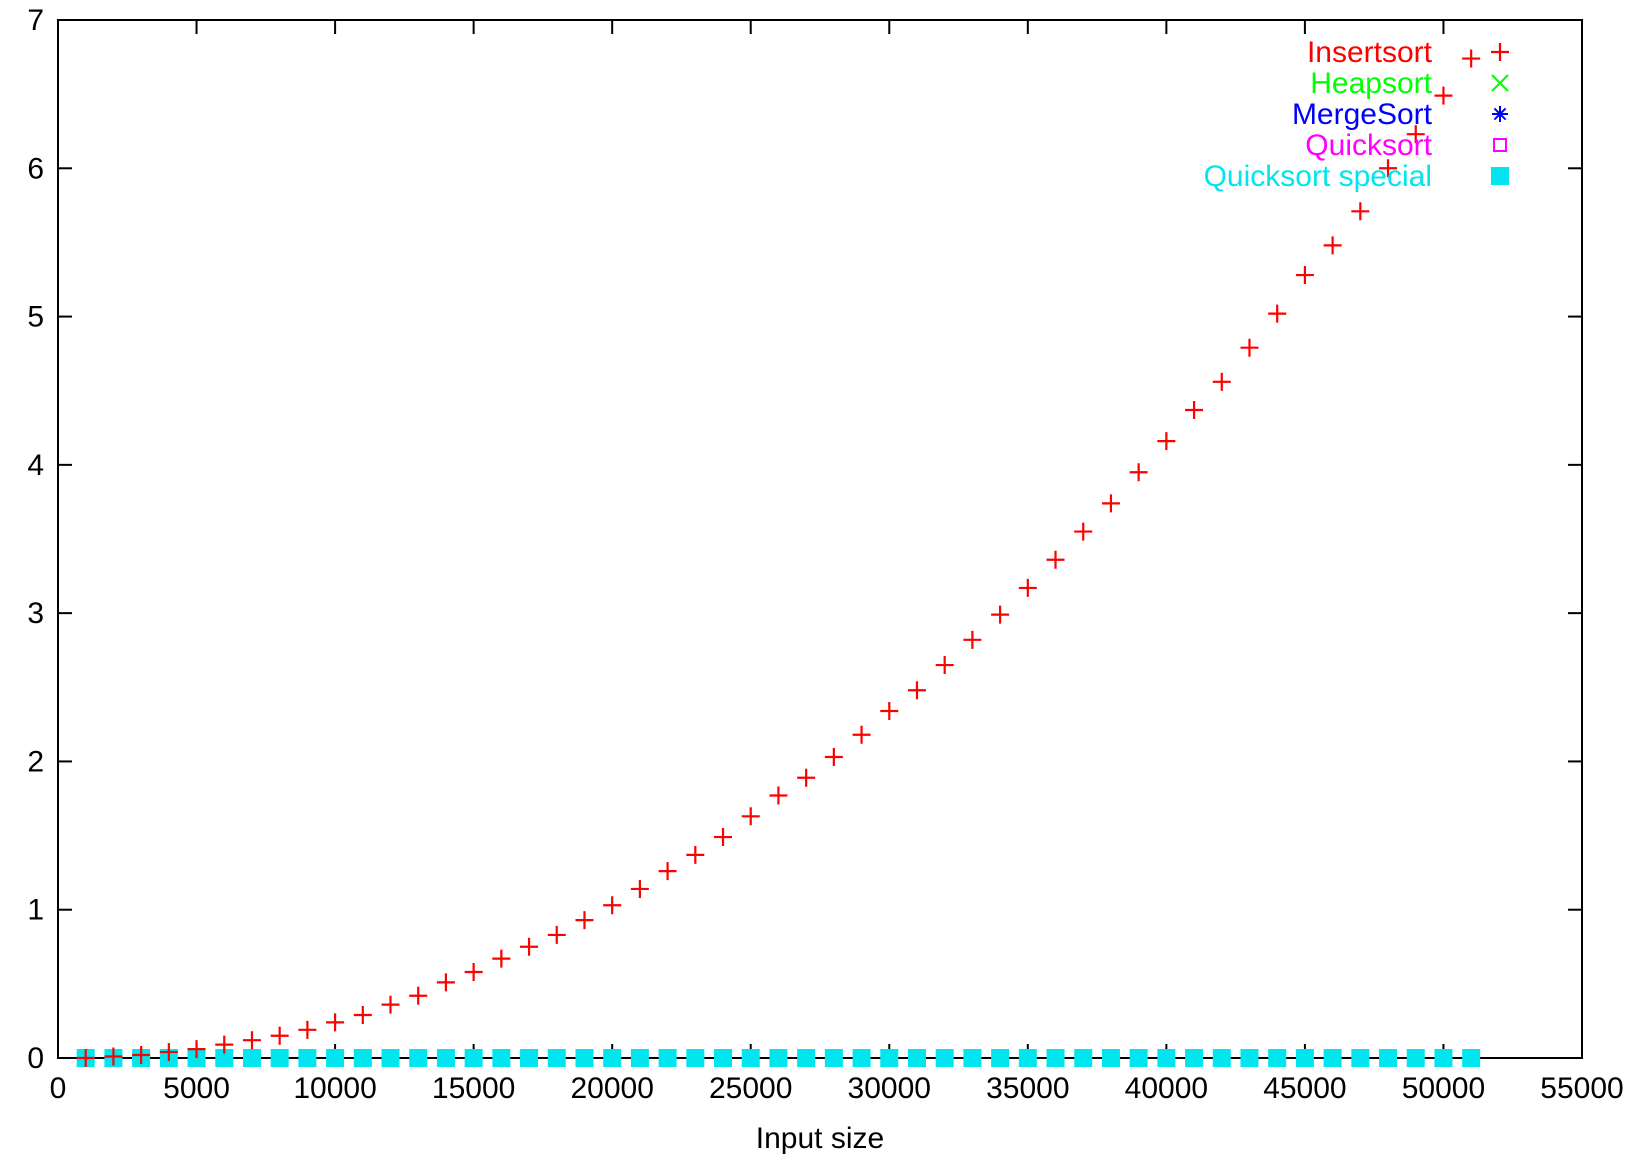 The image size is (1644, 1160). I want to click on y-tick-label: 5, so click(35, 317).